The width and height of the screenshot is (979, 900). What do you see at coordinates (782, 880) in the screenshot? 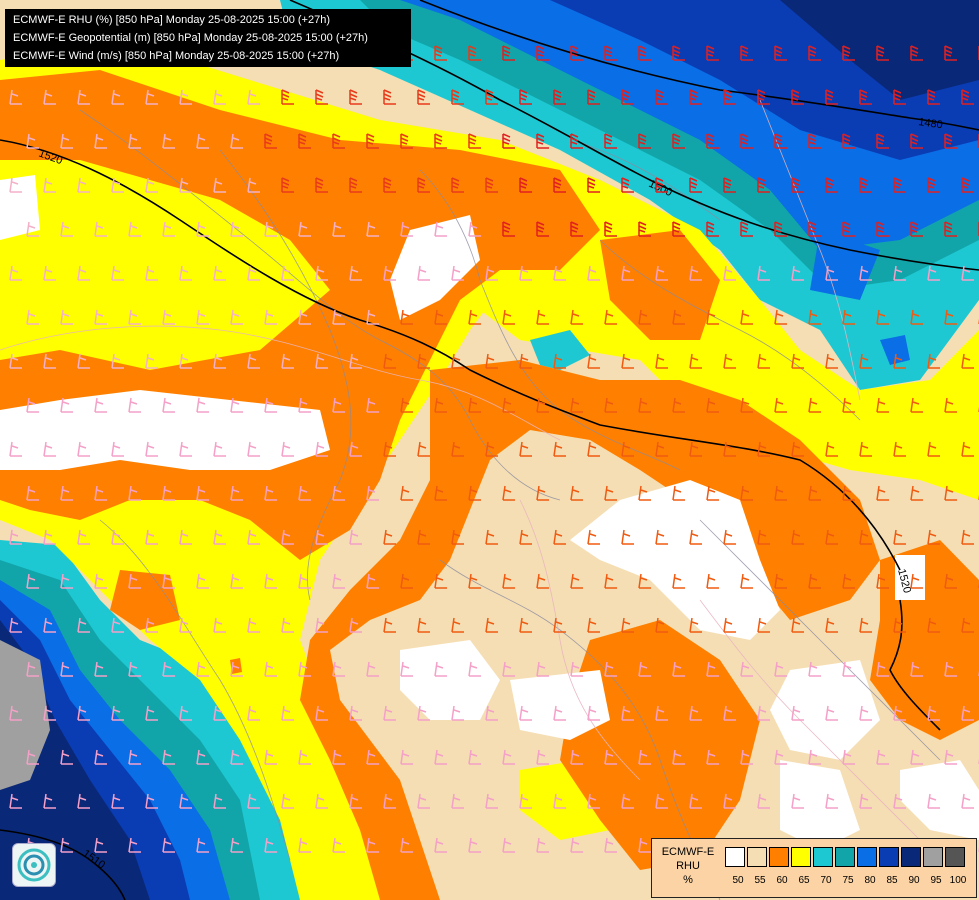
I see `legend-label: 60` at bounding box center [782, 880].